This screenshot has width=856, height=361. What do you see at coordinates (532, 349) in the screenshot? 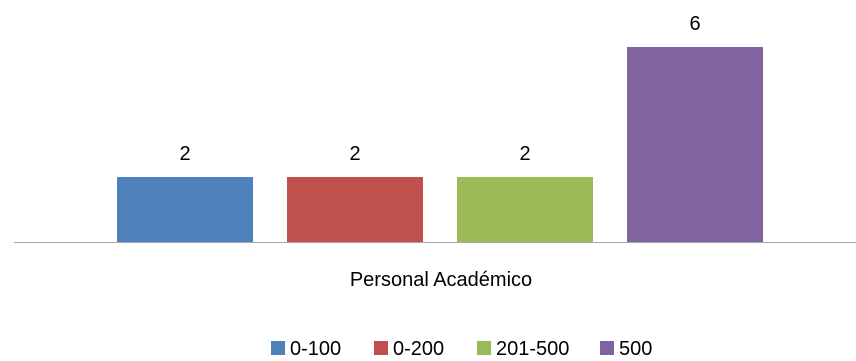
I see `legend-label-201-500: 201-500` at bounding box center [532, 349].